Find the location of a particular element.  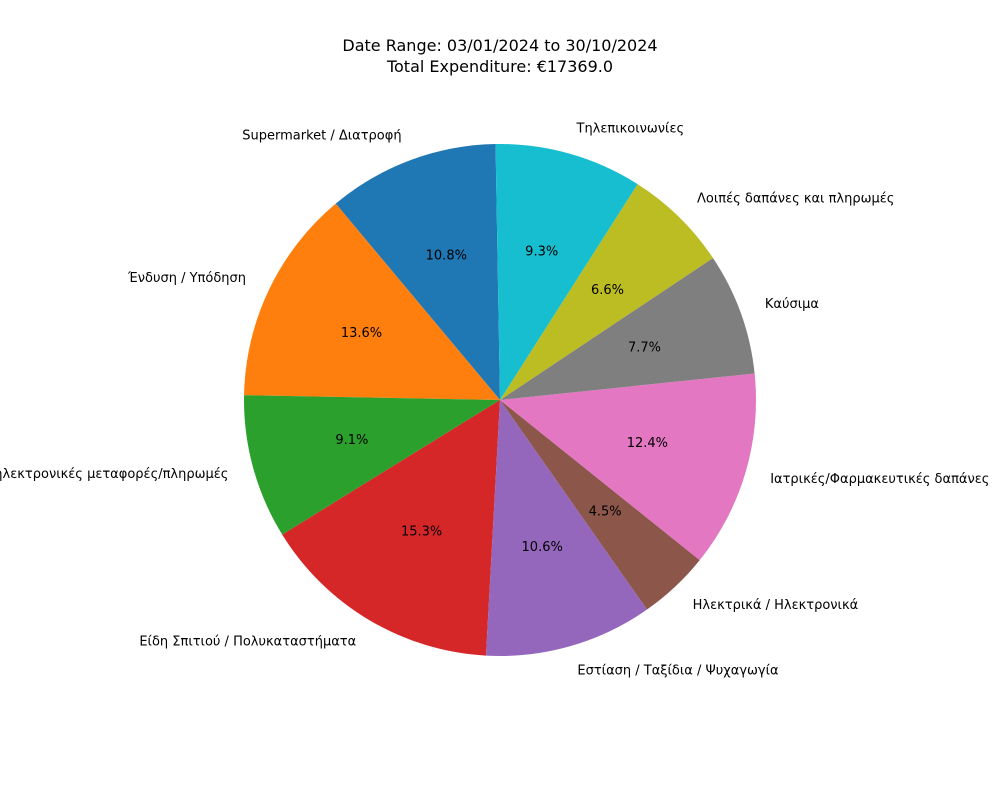

category-label-8: Καύσιμα is located at coordinates (792, 304).